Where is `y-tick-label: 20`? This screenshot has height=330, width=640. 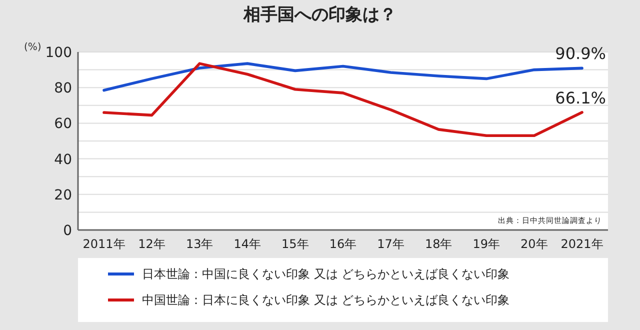 y-tick-label: 20 is located at coordinates (63, 195).